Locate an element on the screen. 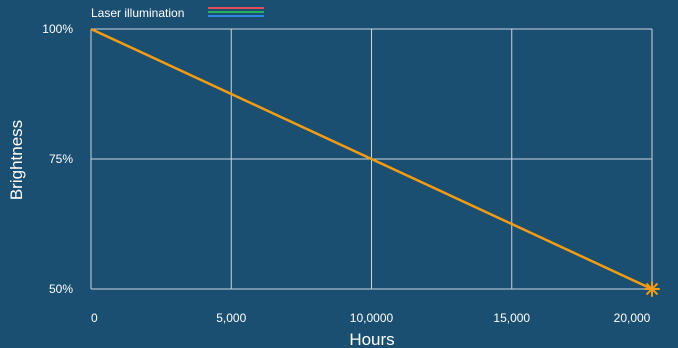 Image resolution: width=678 pixels, height=348 pixels. asterisk-icon is located at coordinates (652, 289).